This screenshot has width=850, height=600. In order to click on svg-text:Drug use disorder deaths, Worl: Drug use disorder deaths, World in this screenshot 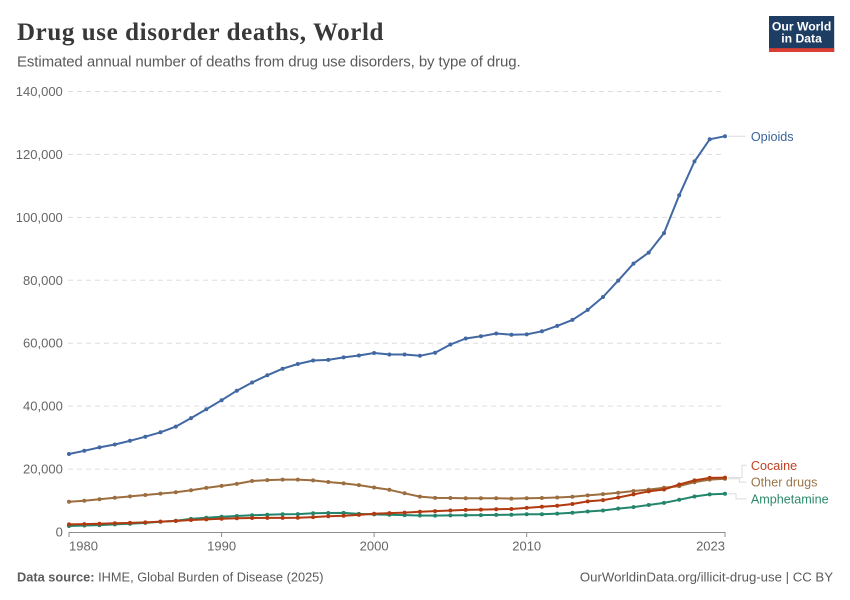, I will do `click(200, 32)`.